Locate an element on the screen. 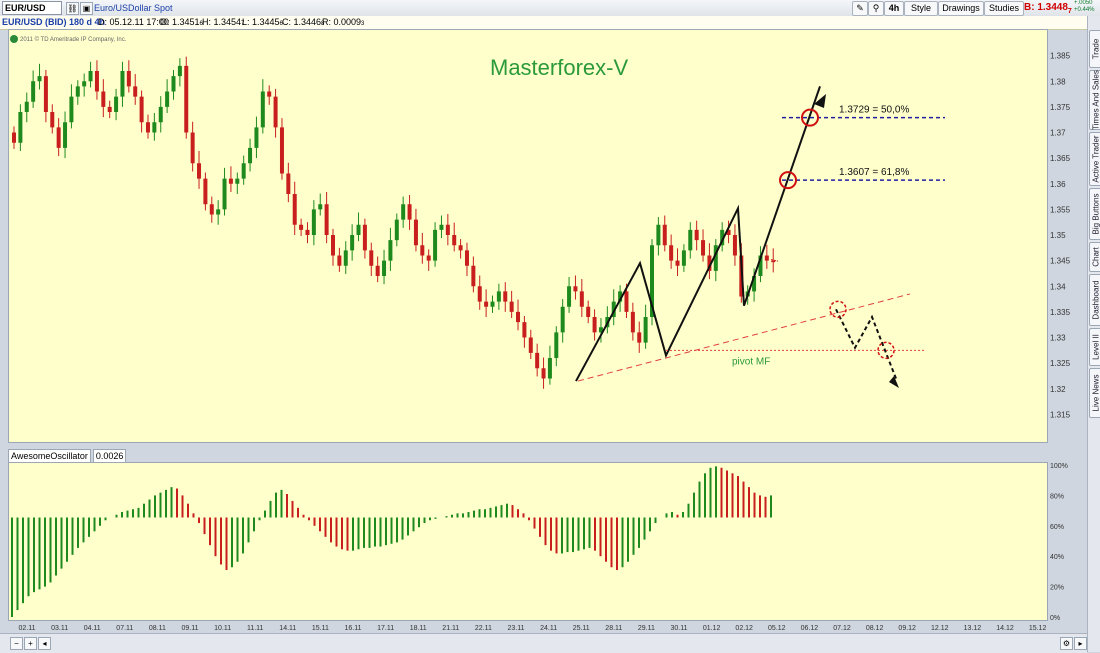 The image size is (1100, 653). x-tick-label: 06.12 is located at coordinates (810, 628).